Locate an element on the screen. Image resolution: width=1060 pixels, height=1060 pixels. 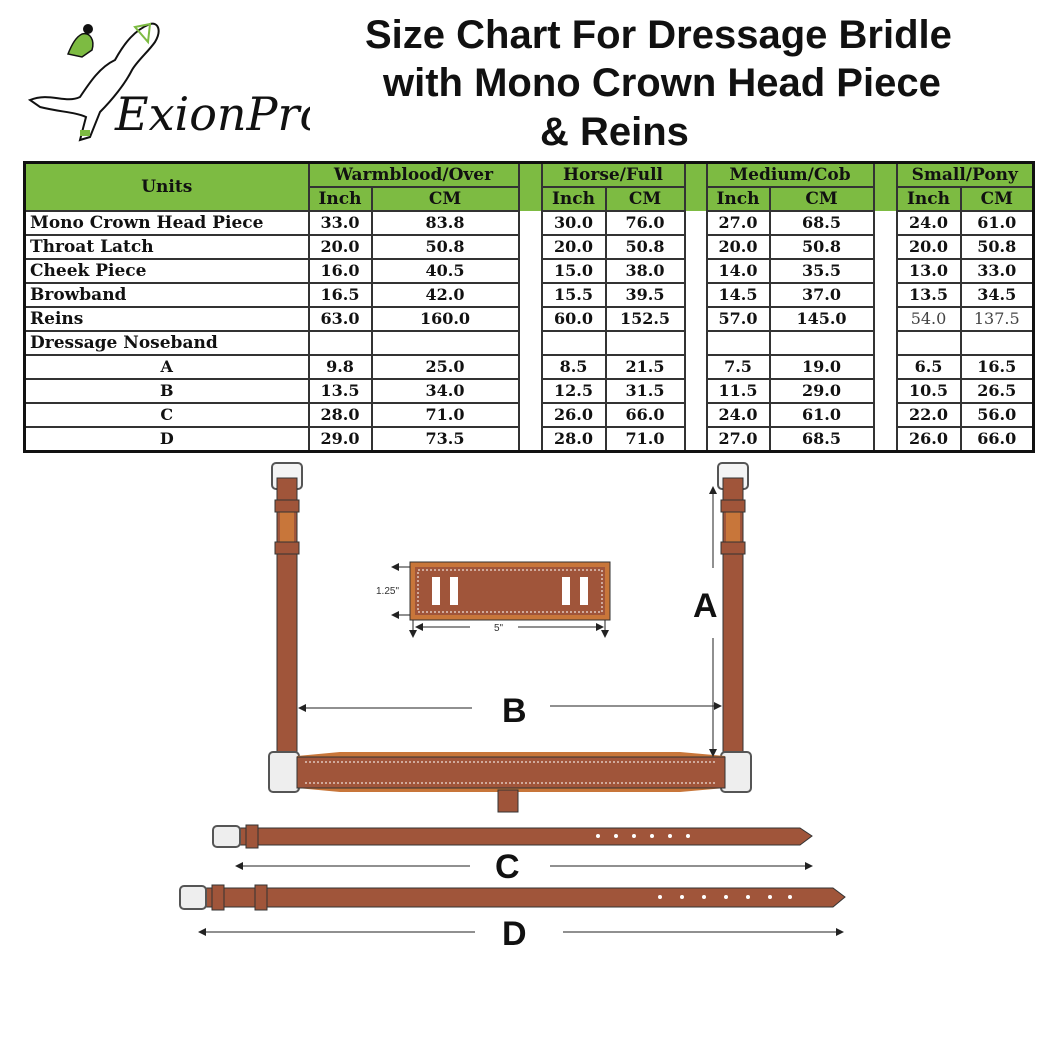
value-cell: 37.0 is located at coordinates (821, 295).